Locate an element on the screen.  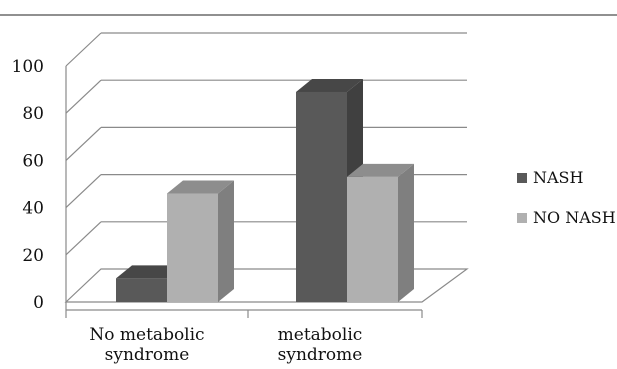
legend-label: NO NASH is located at coordinates (574, 217).